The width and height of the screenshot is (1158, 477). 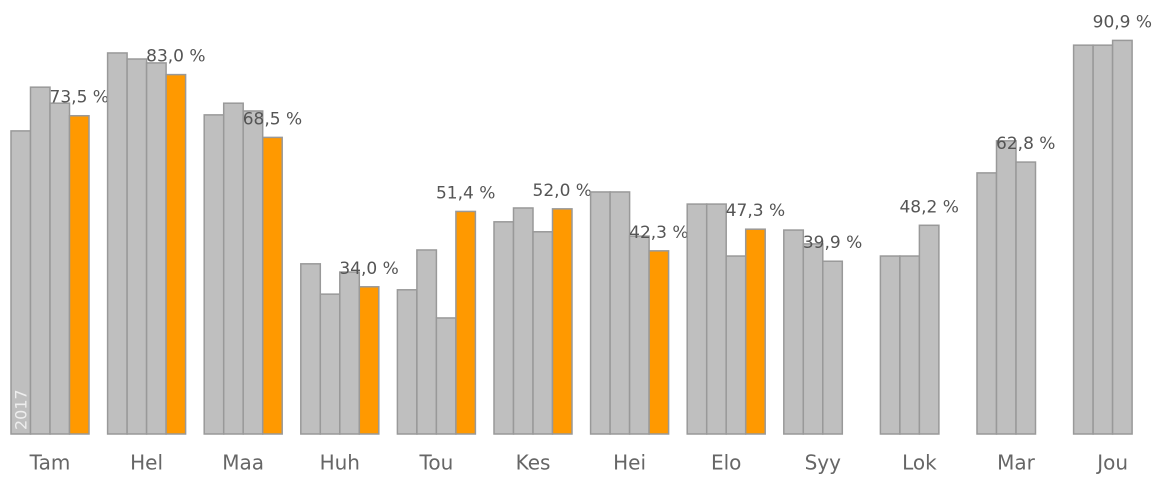 What do you see at coordinates (20, 409) in the screenshot?
I see `series-label: 2017` at bounding box center [20, 409].